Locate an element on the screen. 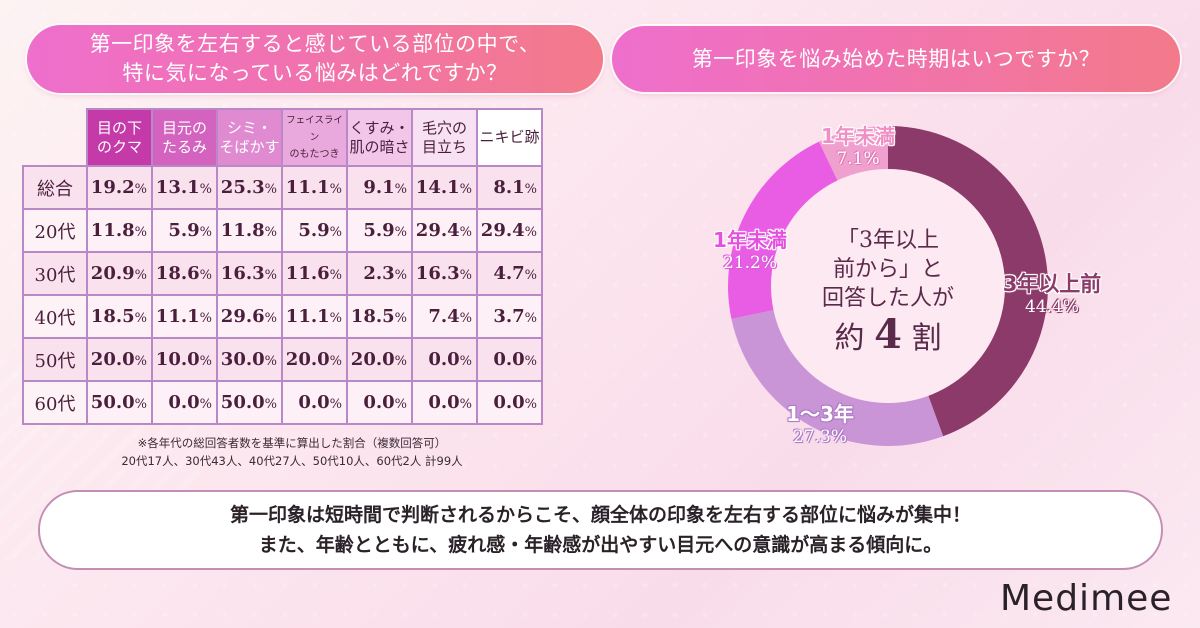  table-cell: 13.1% is located at coordinates (184, 187).